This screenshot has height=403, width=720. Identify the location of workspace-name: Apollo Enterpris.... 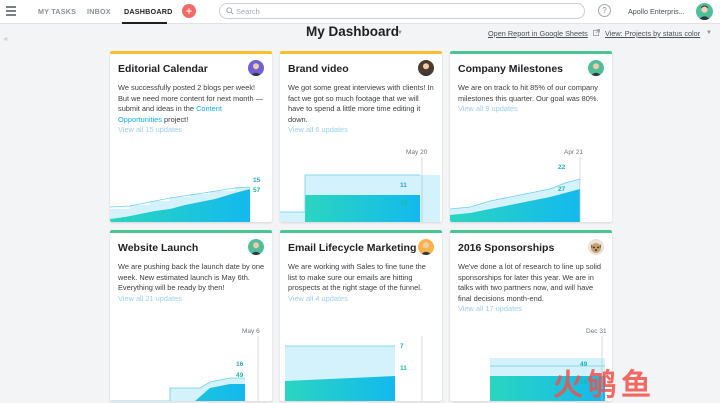
(656, 11).